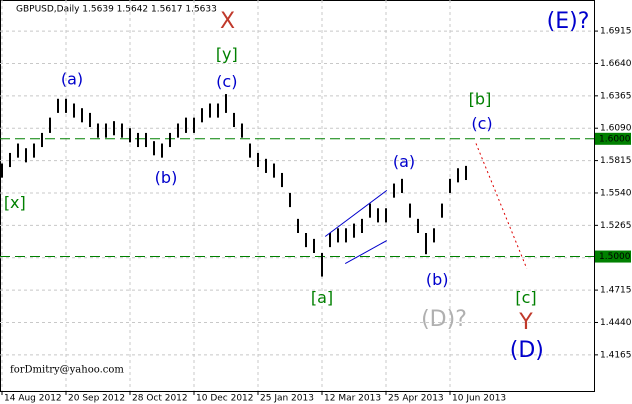 This screenshot has width=632, height=404. What do you see at coordinates (352, 399) in the screenshot?
I see `x-tick-label: 12 Mar 2013` at bounding box center [352, 399].